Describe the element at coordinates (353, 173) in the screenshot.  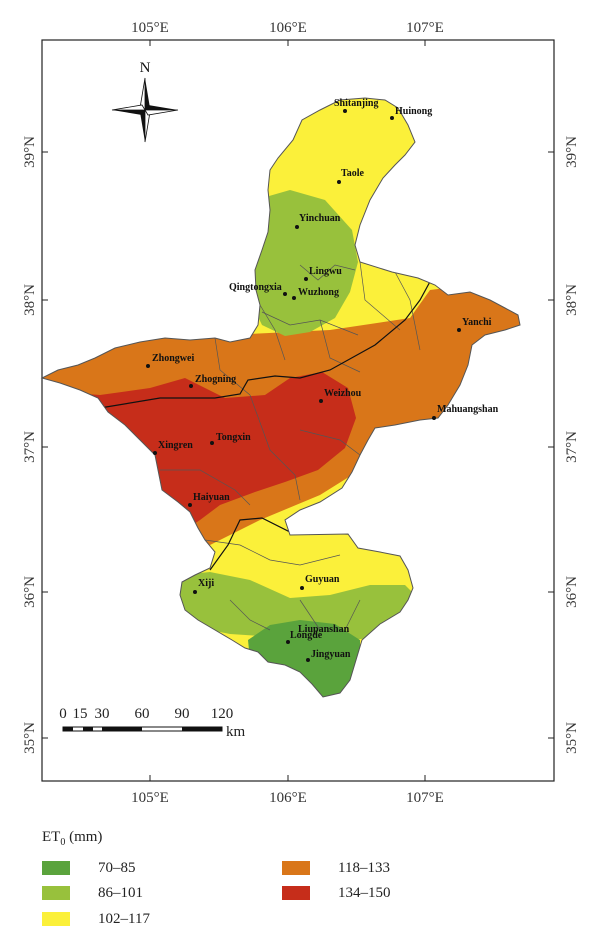
I see `city-label-taole: Taole` at that location.